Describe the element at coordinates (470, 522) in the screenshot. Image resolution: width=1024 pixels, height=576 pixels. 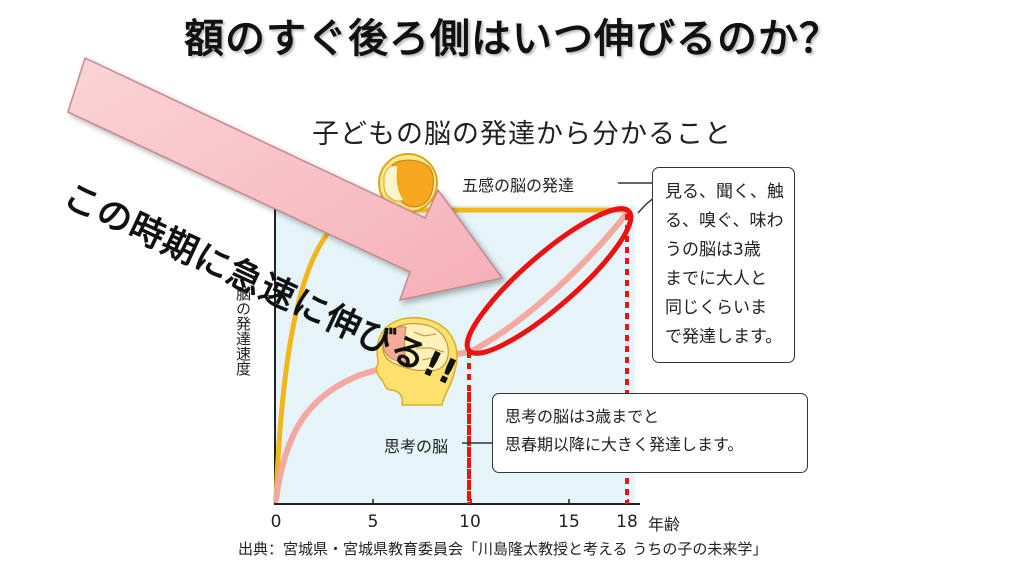
I see `x-tick-10: 10` at that location.